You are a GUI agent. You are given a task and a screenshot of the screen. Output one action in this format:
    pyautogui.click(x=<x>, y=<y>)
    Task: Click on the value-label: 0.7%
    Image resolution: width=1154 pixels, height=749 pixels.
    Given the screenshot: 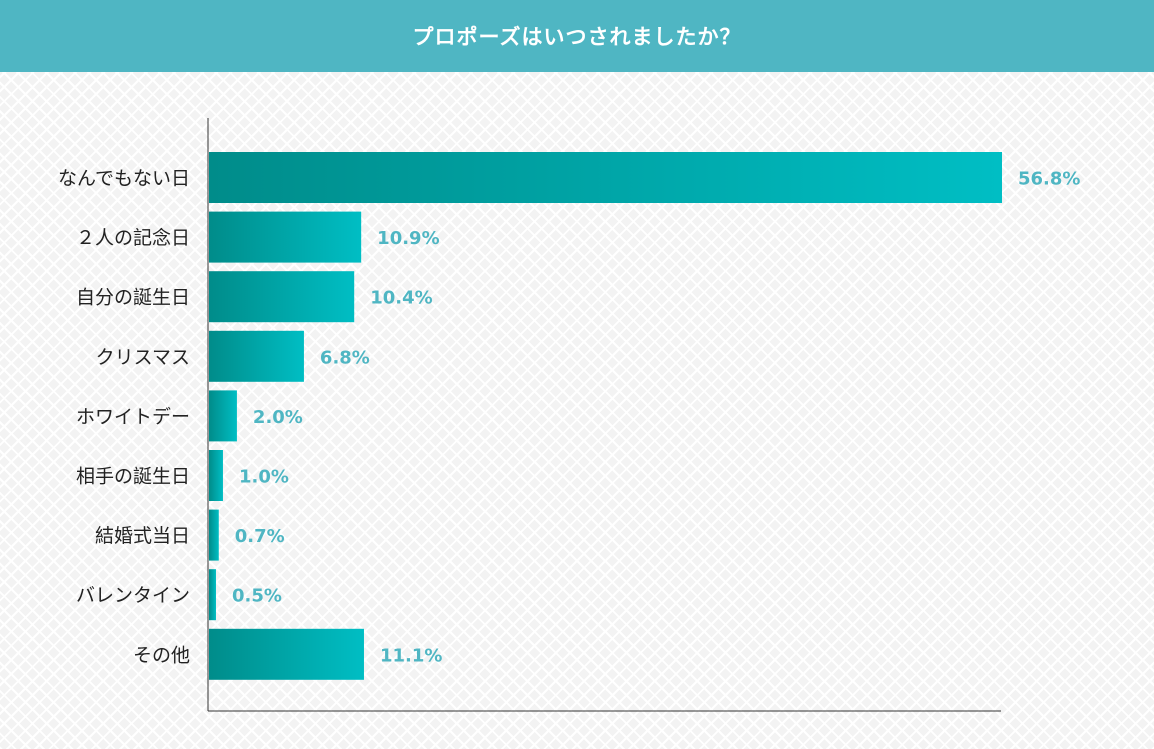 What is the action you would take?
    pyautogui.click(x=260, y=536)
    